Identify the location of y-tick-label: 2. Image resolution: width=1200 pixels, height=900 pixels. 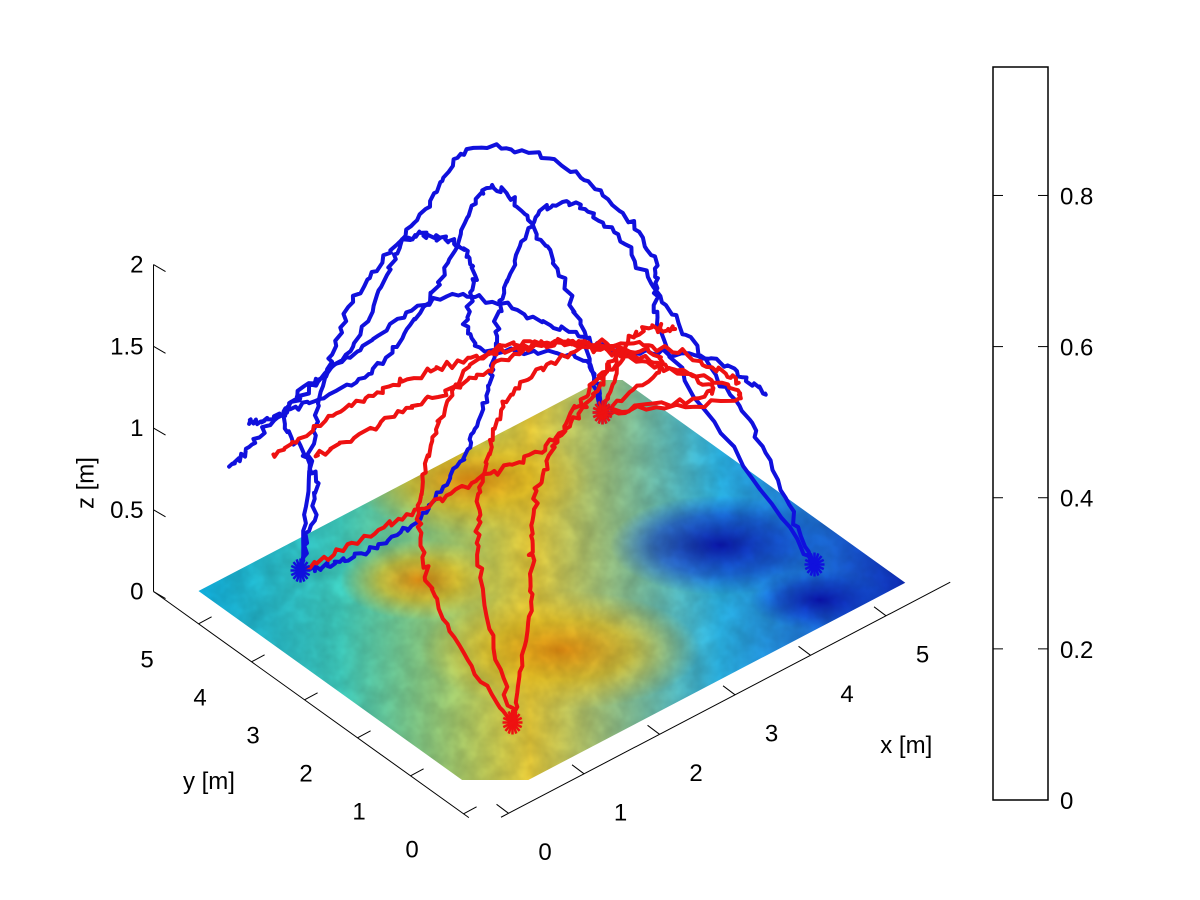
(305, 774).